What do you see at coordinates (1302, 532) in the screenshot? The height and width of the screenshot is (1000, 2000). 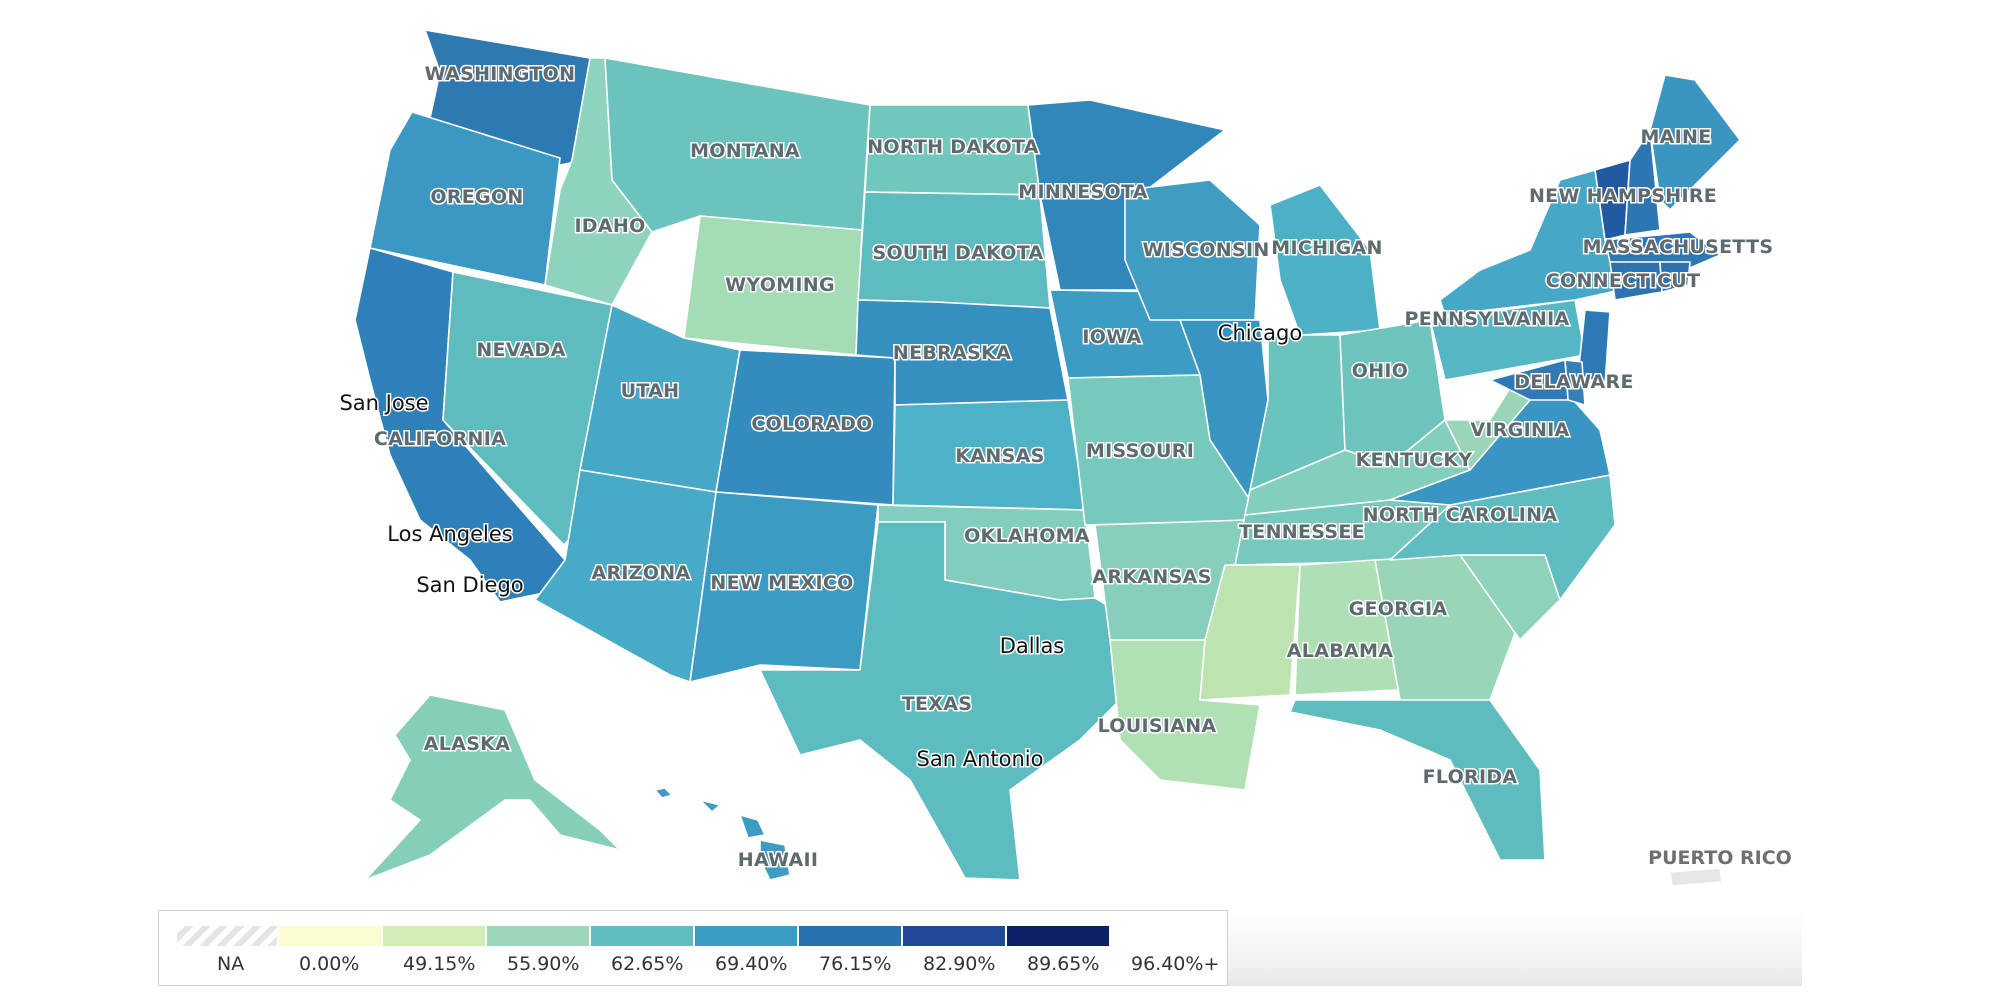 I see `state-label-tn: TENNESSEE` at bounding box center [1302, 532].